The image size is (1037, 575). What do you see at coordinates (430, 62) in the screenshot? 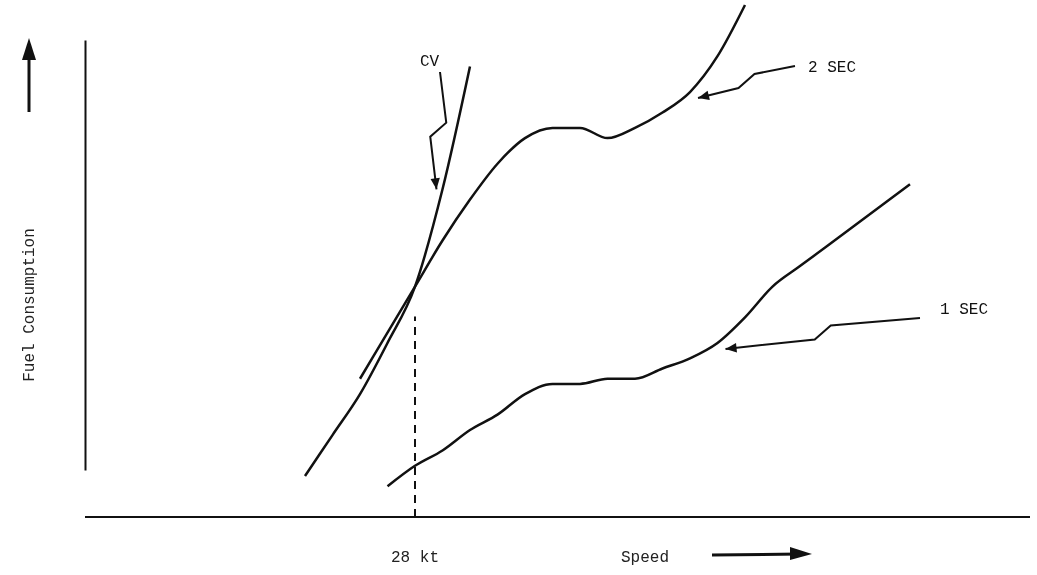
I see `series-label: CV` at bounding box center [430, 62].